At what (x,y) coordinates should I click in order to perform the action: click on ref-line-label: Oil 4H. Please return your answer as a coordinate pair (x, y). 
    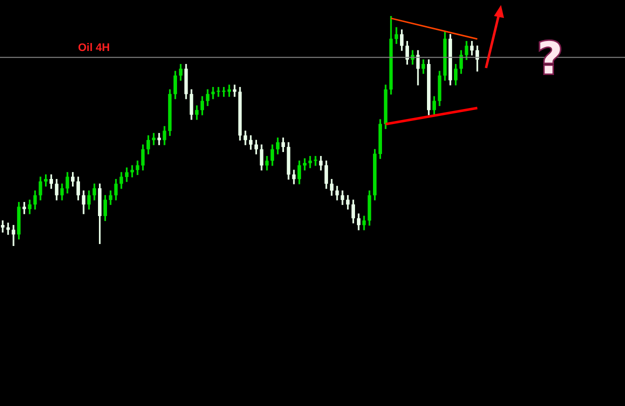
    Looking at the image, I should click on (94, 48).